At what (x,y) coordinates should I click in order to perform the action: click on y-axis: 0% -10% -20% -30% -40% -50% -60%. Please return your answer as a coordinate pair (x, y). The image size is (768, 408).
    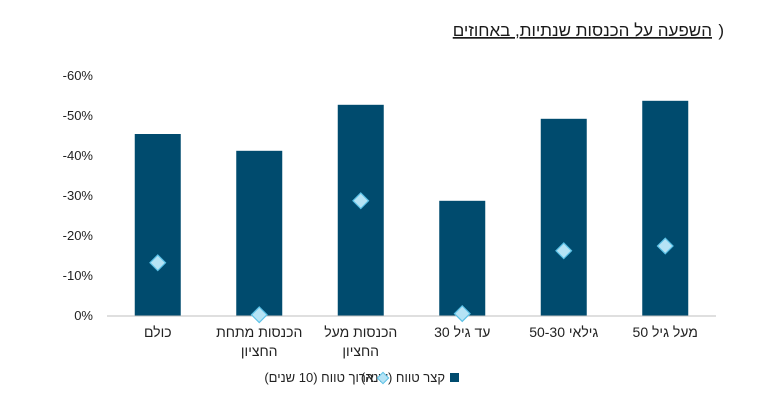
    Looking at the image, I should click on (78, 195).